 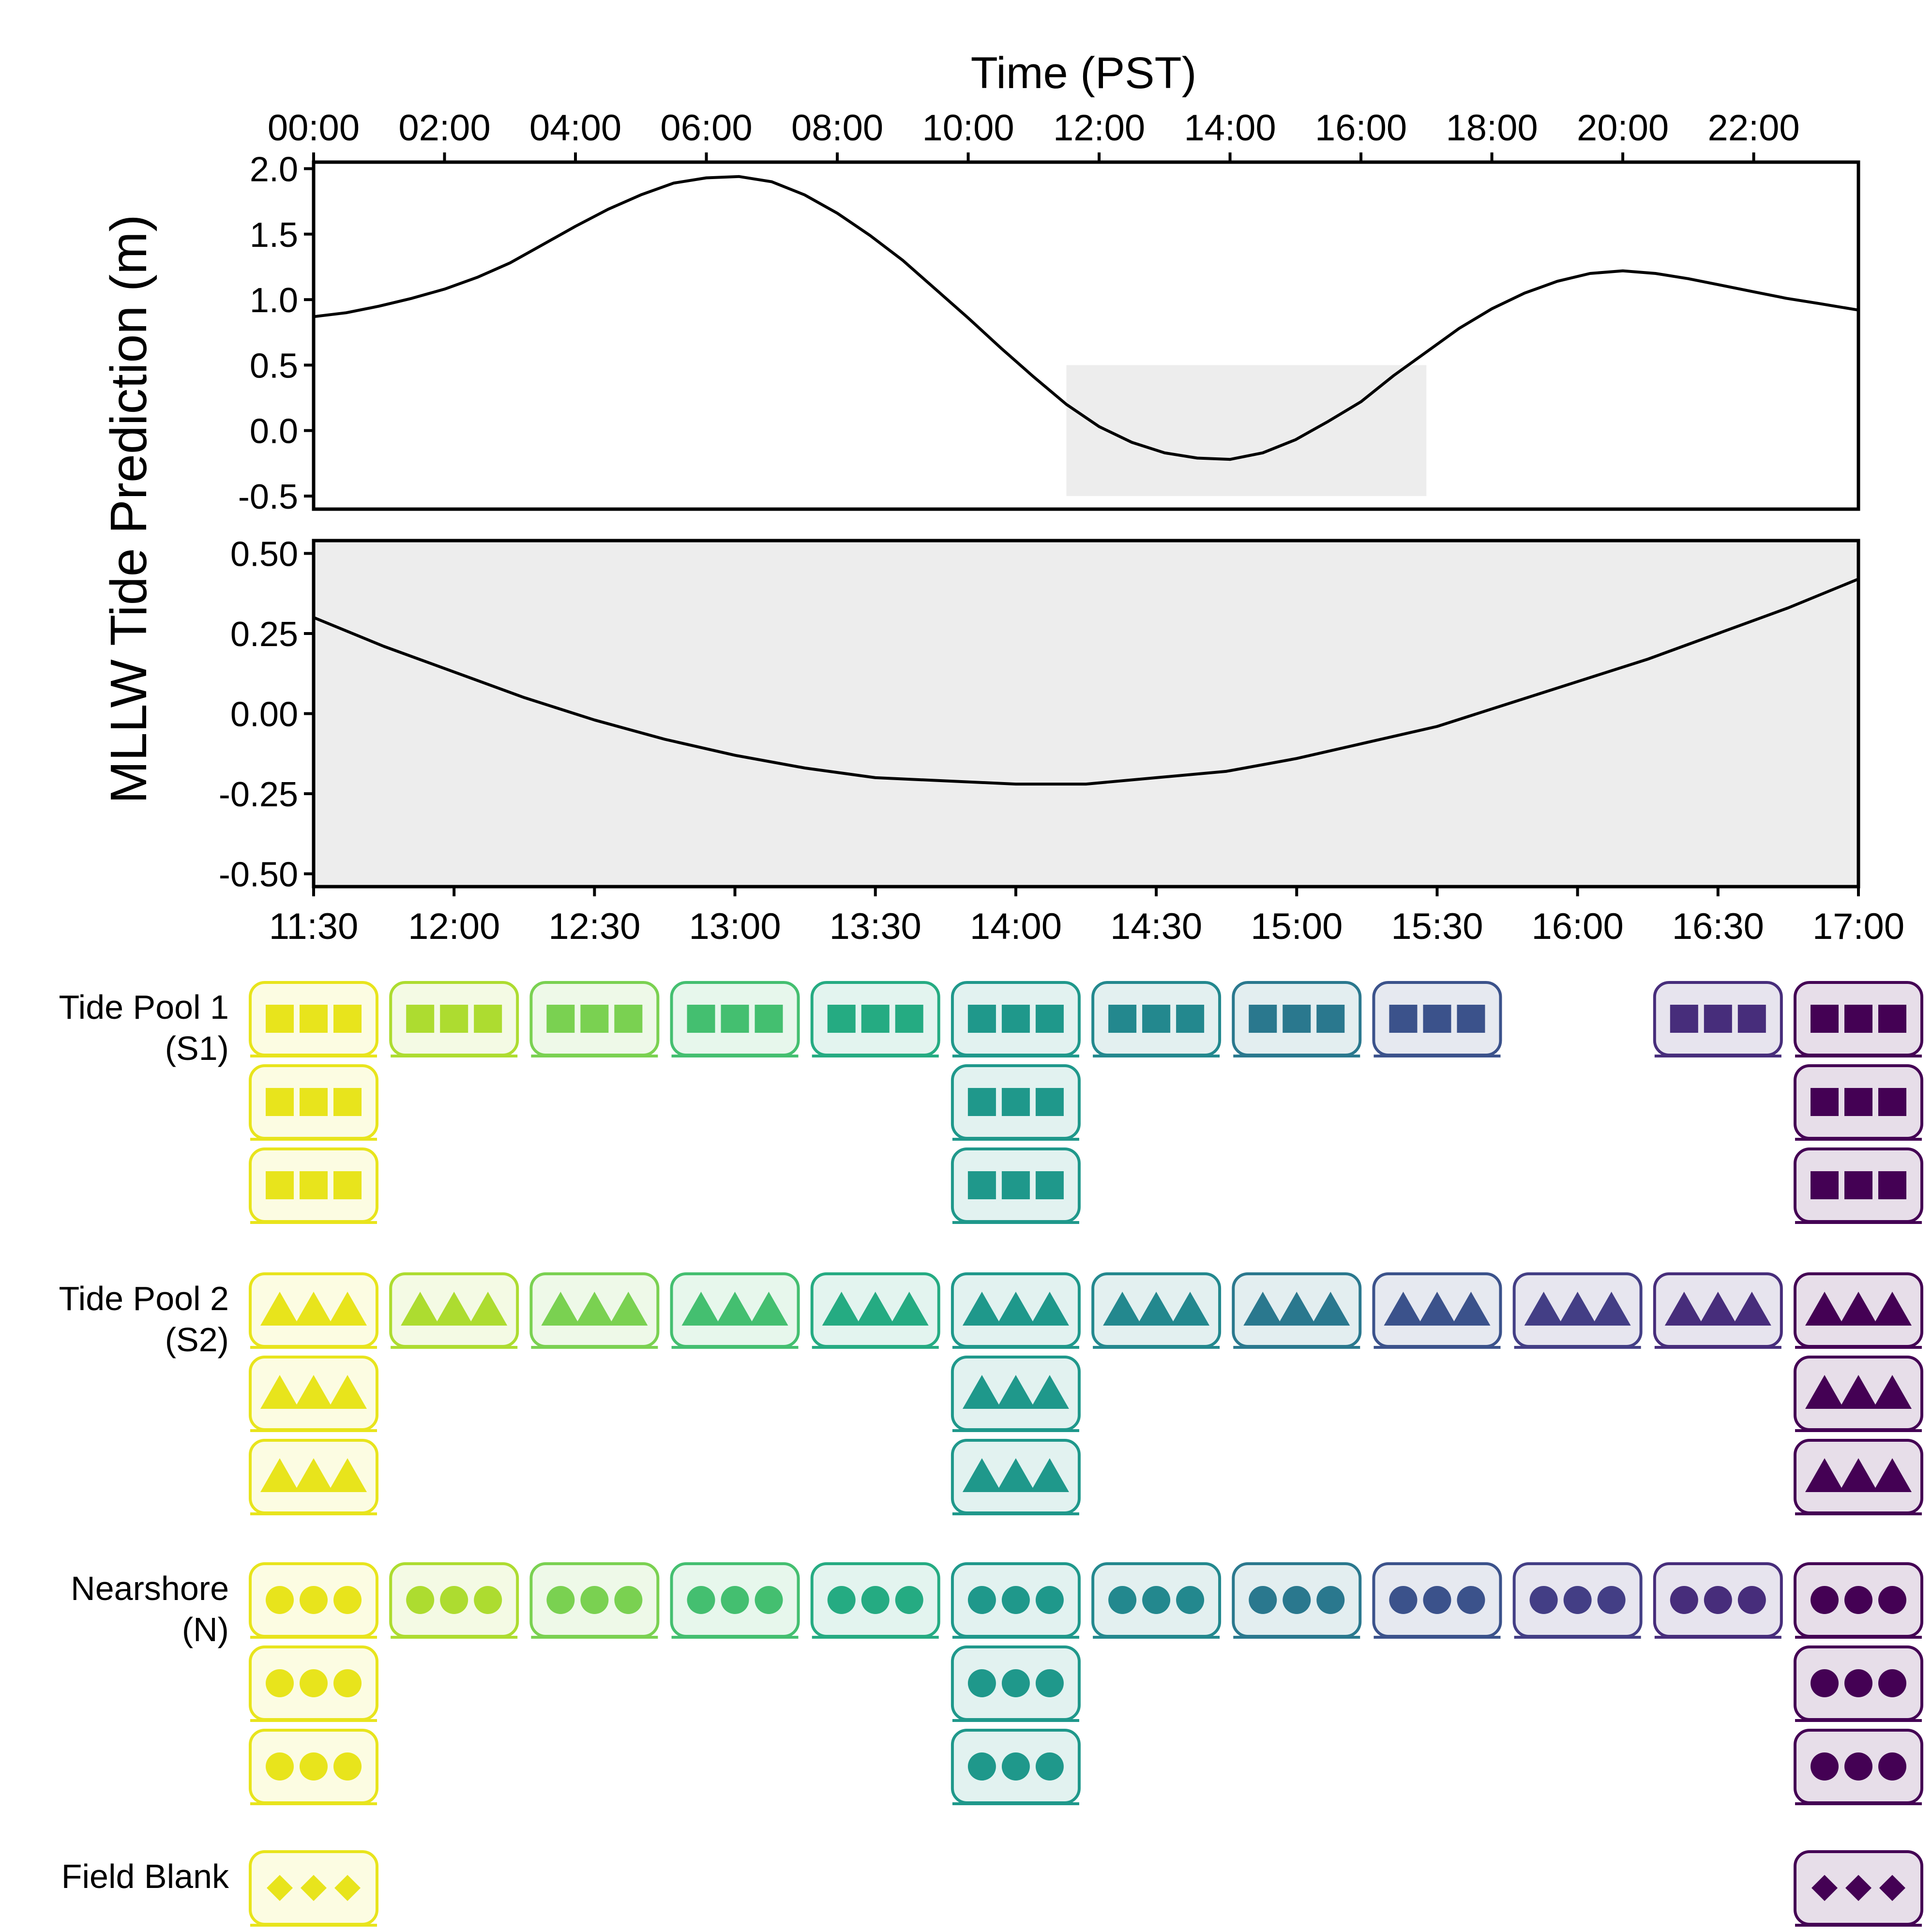 What do you see at coordinates (706, 128) in the screenshot?
I see `top-x-tick-label: 06:00` at bounding box center [706, 128].